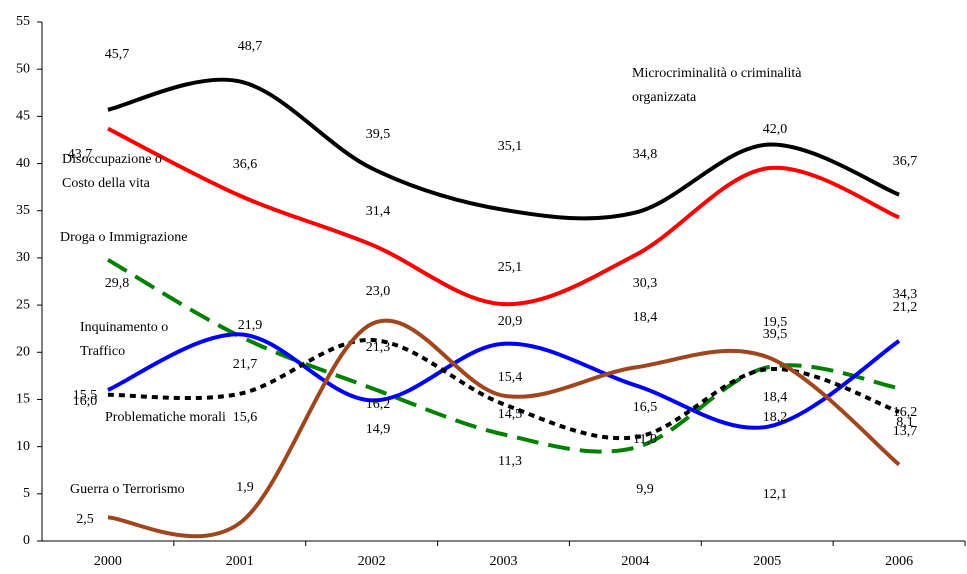  What do you see at coordinates (124, 237) in the screenshot?
I see `series-name: Droga o Immigrazione` at bounding box center [124, 237].